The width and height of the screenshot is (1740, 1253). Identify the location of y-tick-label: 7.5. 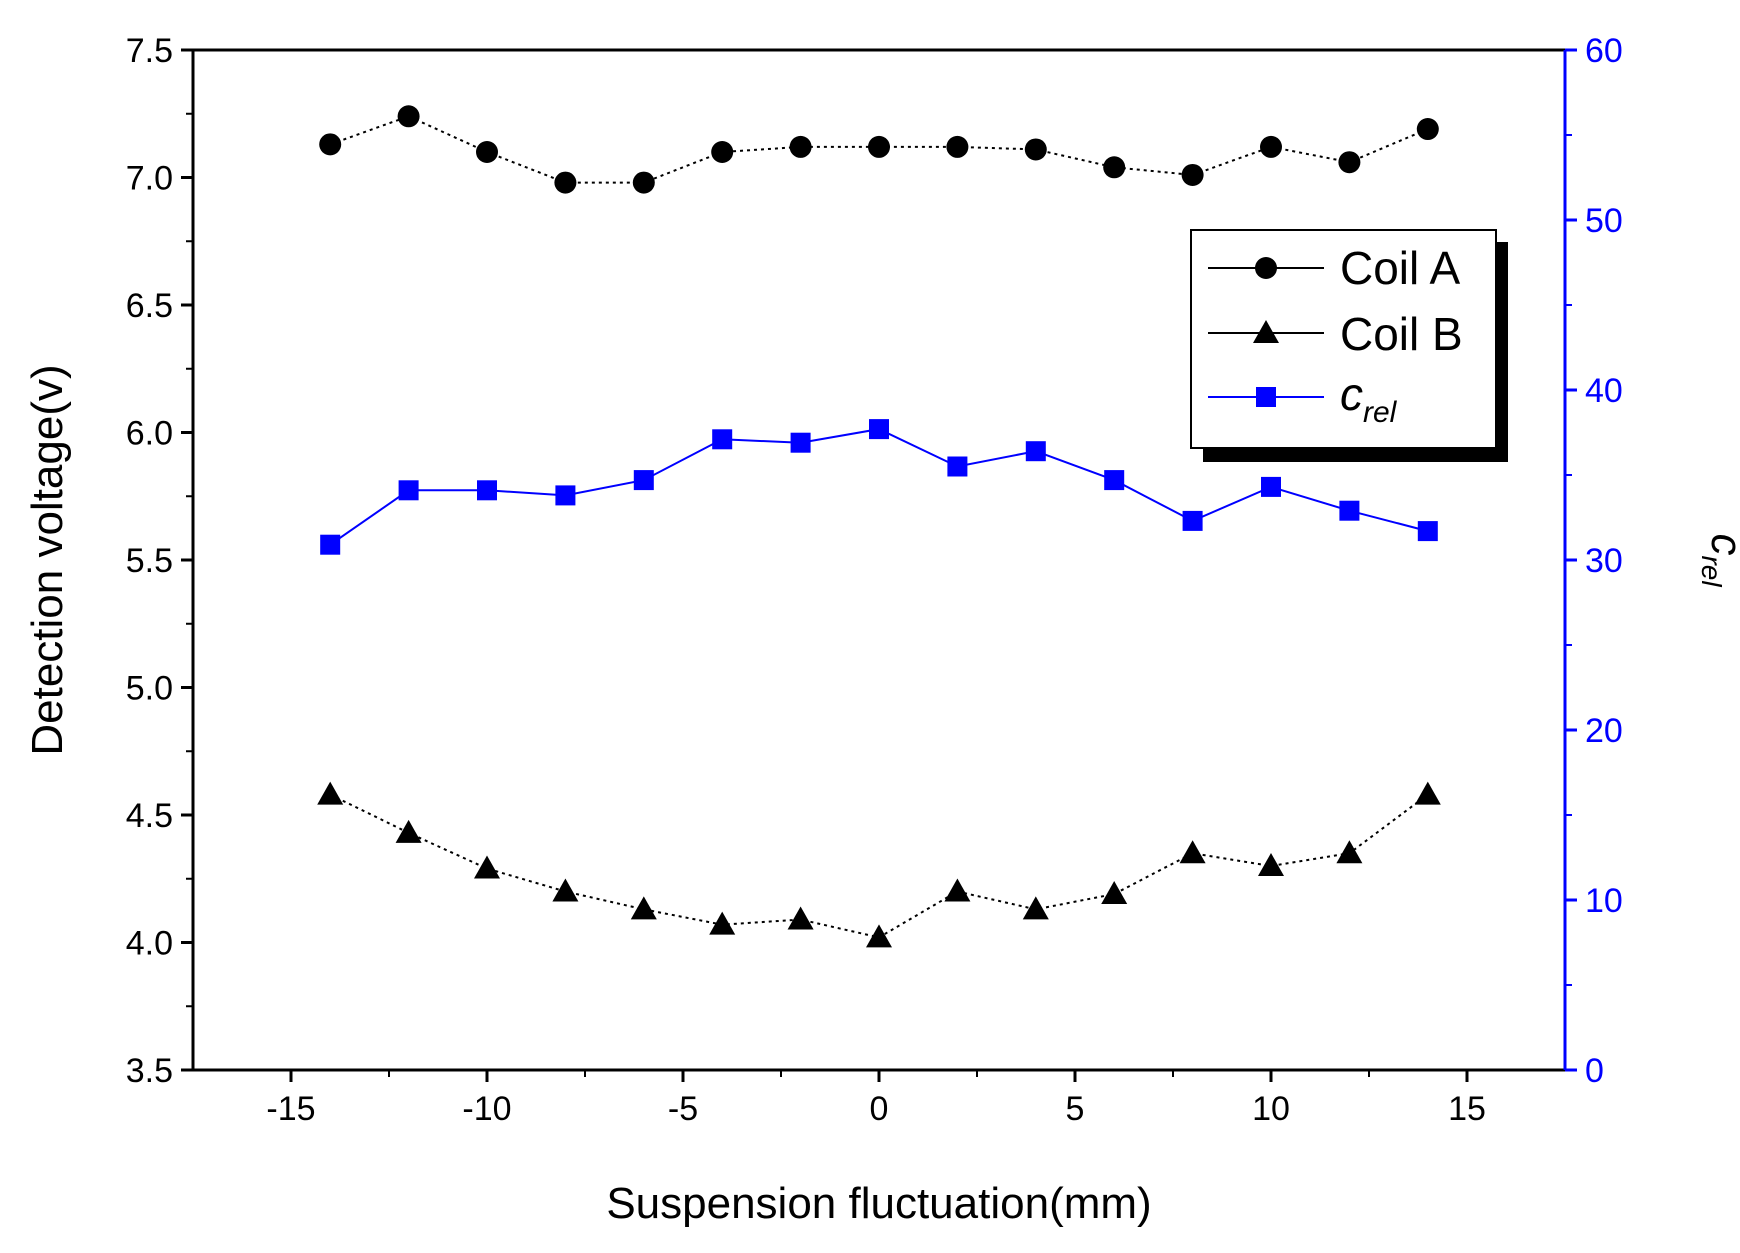
(149, 51).